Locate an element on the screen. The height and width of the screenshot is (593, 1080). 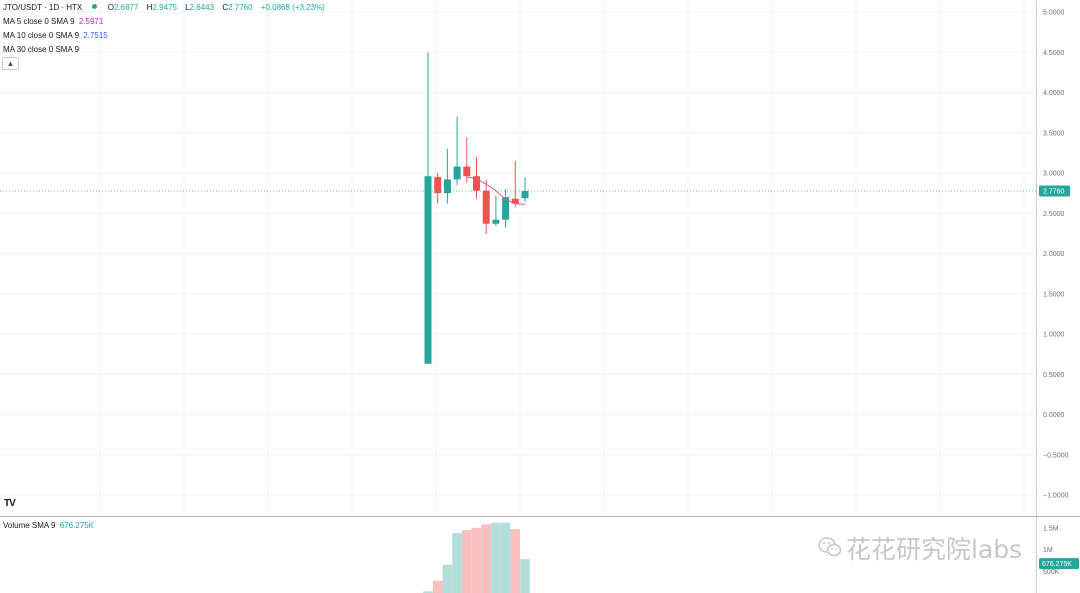
high-label: H is located at coordinates (149, 7).